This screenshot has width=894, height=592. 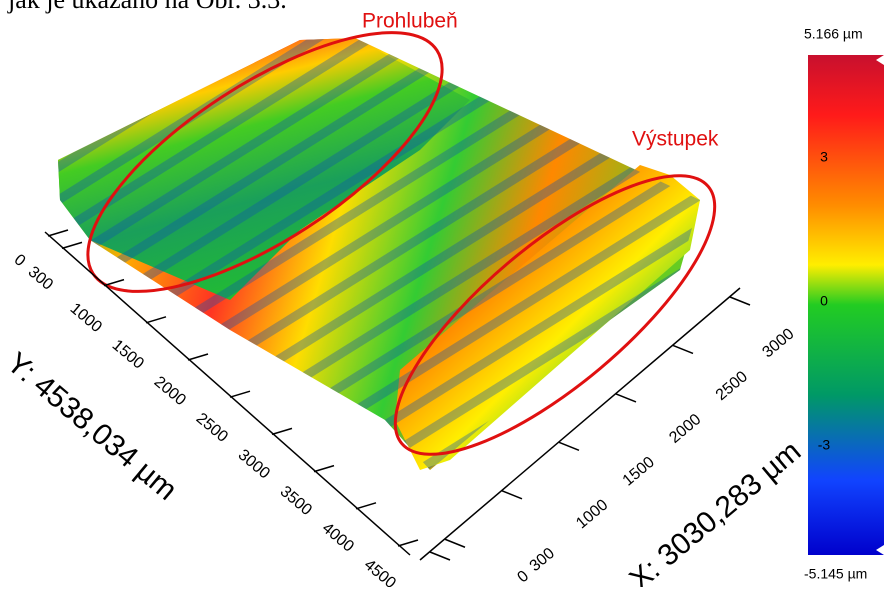 What do you see at coordinates (675, 139) in the screenshot?
I see `annotation: Výstupek` at bounding box center [675, 139].